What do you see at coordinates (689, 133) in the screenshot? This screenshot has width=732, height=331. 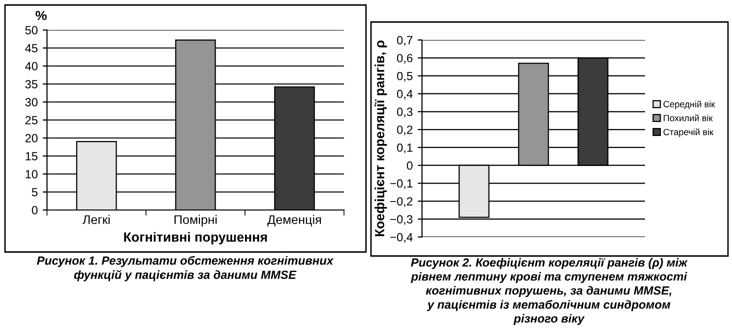 I see `legend-label: Старечій вік` at bounding box center [689, 133].